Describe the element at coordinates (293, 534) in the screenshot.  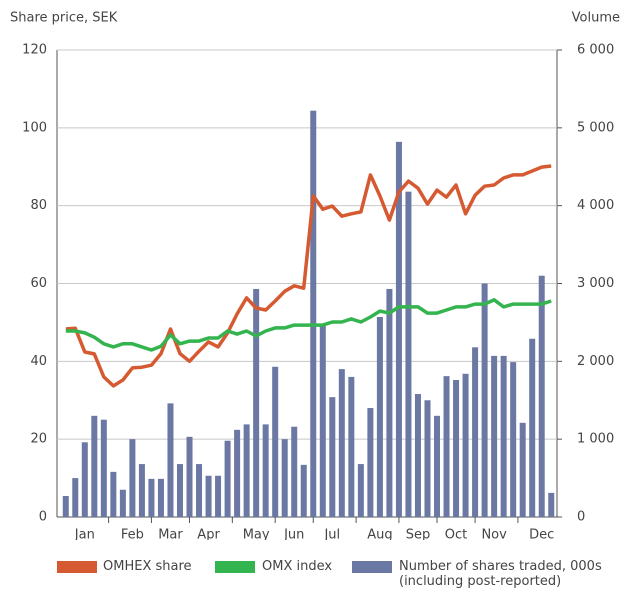
I see `x-tick-label: Jun` at that location.